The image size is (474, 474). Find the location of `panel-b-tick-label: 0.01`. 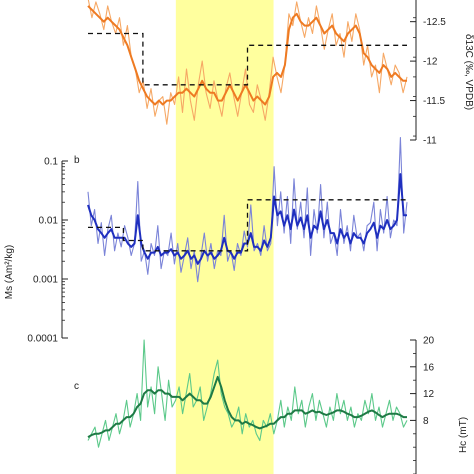

panel-b-tick-label: 0.01 is located at coordinates (49, 221).